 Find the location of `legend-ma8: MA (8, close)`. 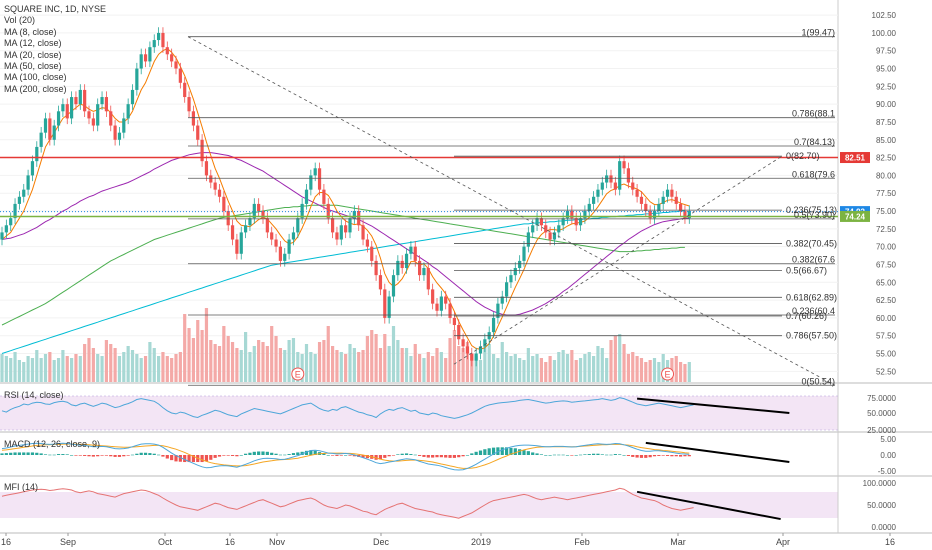

legend-ma8: MA (8, close) is located at coordinates (30, 31).